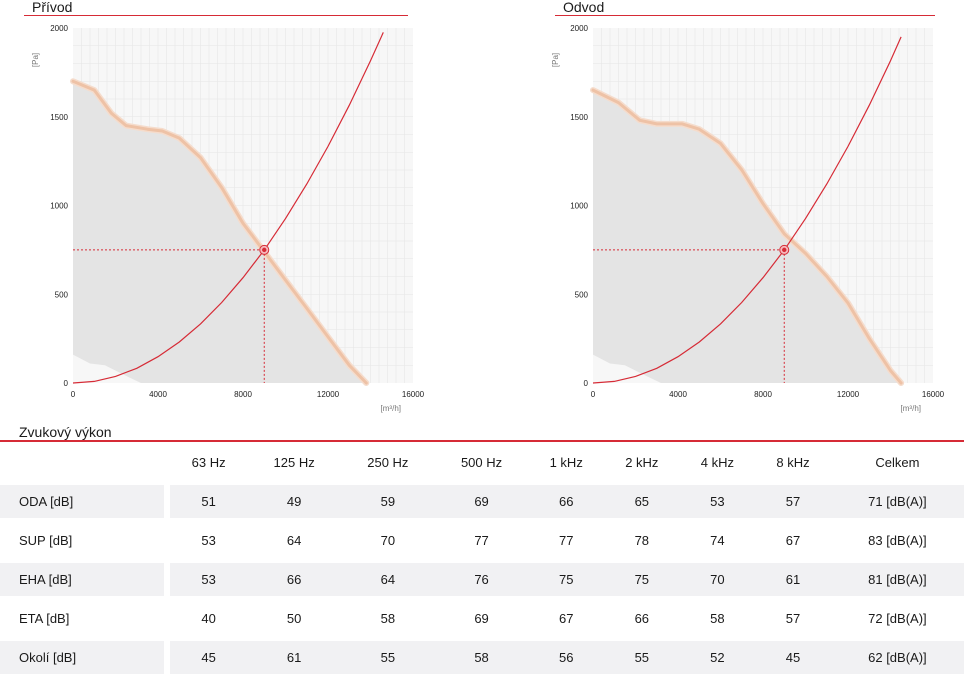 The image size is (964, 681). I want to click on table-cell: 76, so click(481, 579).